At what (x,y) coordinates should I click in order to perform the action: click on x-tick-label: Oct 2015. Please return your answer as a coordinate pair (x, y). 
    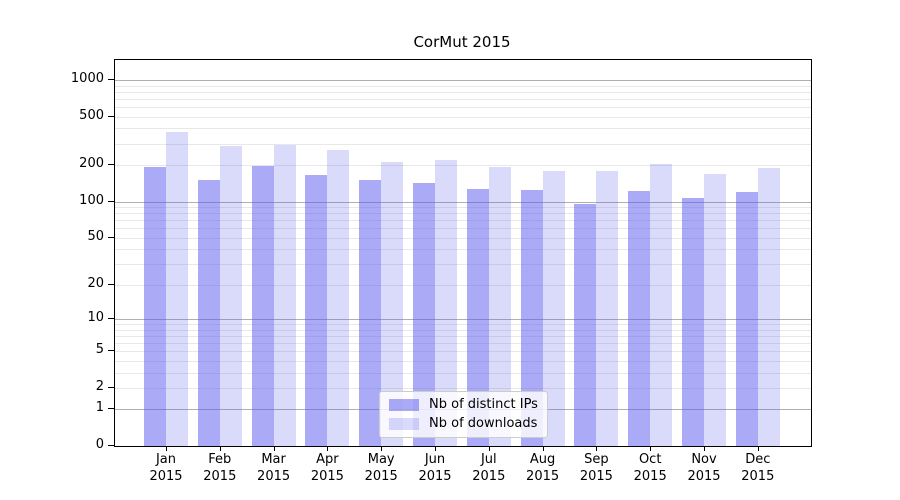
    Looking at the image, I should click on (650, 468).